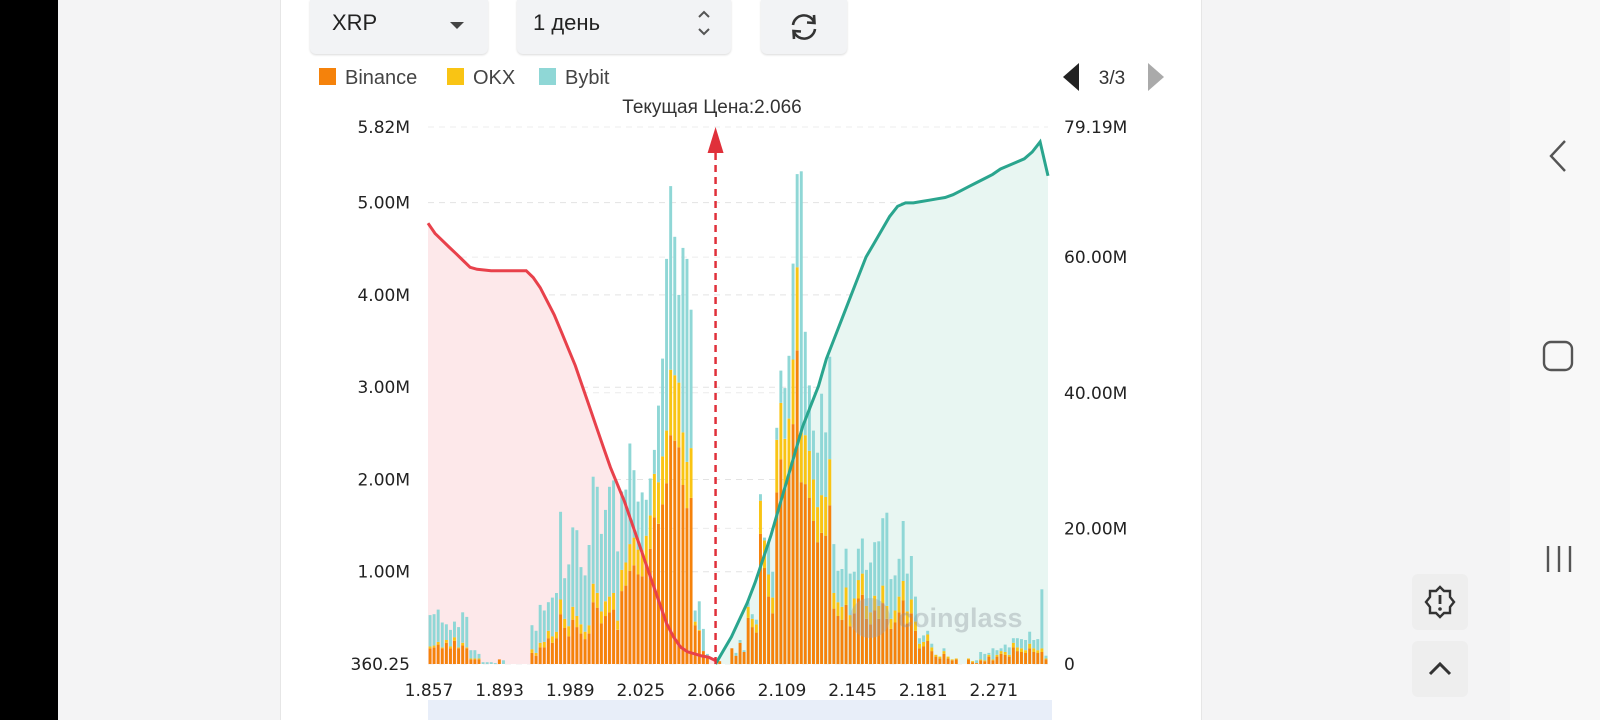 The width and height of the screenshot is (1600, 720). Describe the element at coordinates (499, 691) in the screenshot. I see `x-tick-label: 1.893` at that location.